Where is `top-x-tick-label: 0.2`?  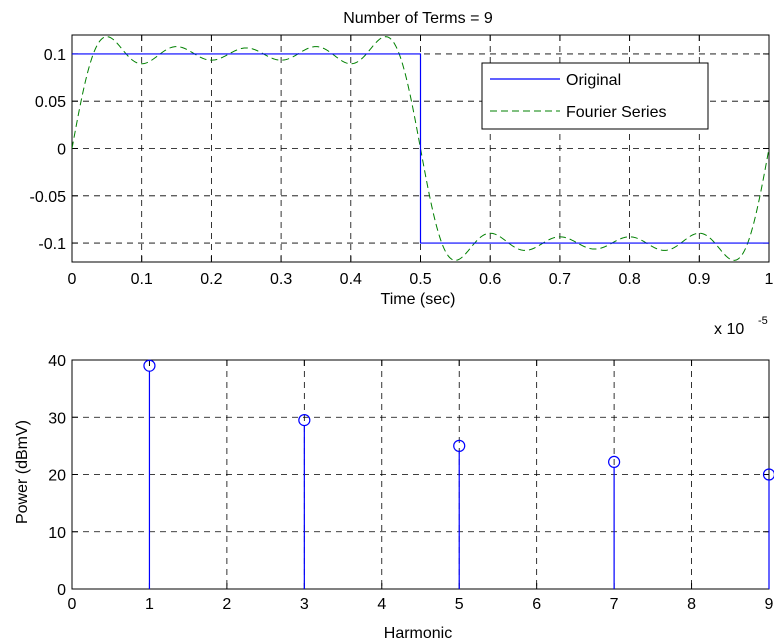 top-x-tick-label: 0.2 is located at coordinates (211, 279).